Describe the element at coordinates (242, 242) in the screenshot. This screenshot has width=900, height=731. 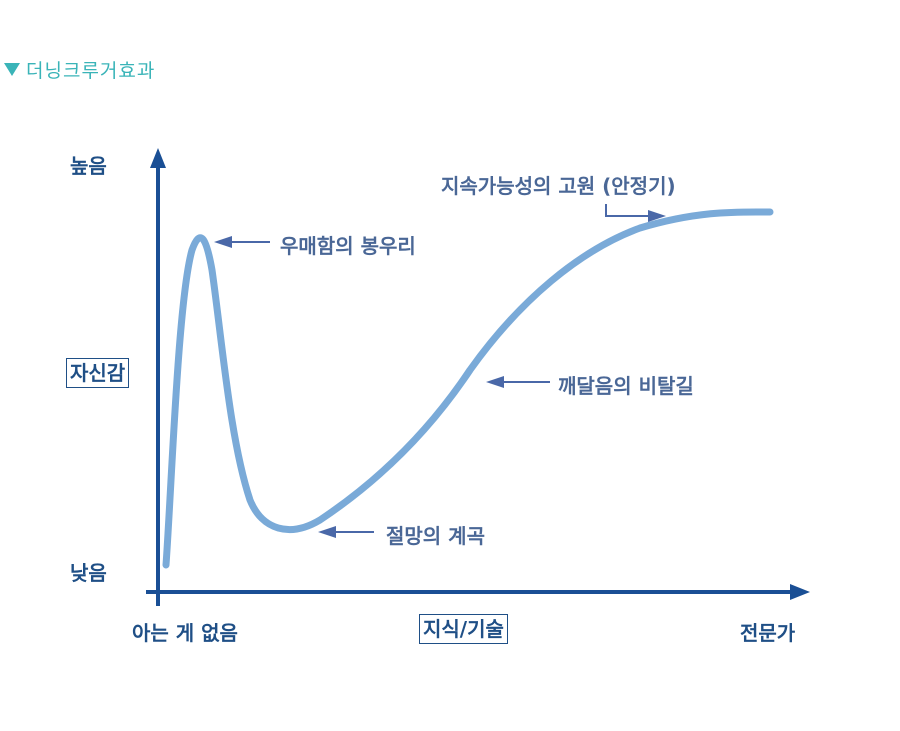
I see `peak-arrow-icon` at that location.